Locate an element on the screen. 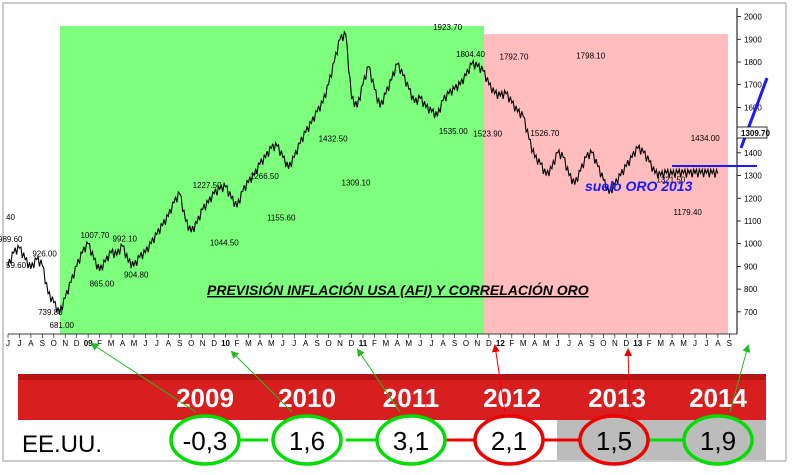 The width and height of the screenshot is (793, 475). peak-label: 926.00 is located at coordinates (44, 253).